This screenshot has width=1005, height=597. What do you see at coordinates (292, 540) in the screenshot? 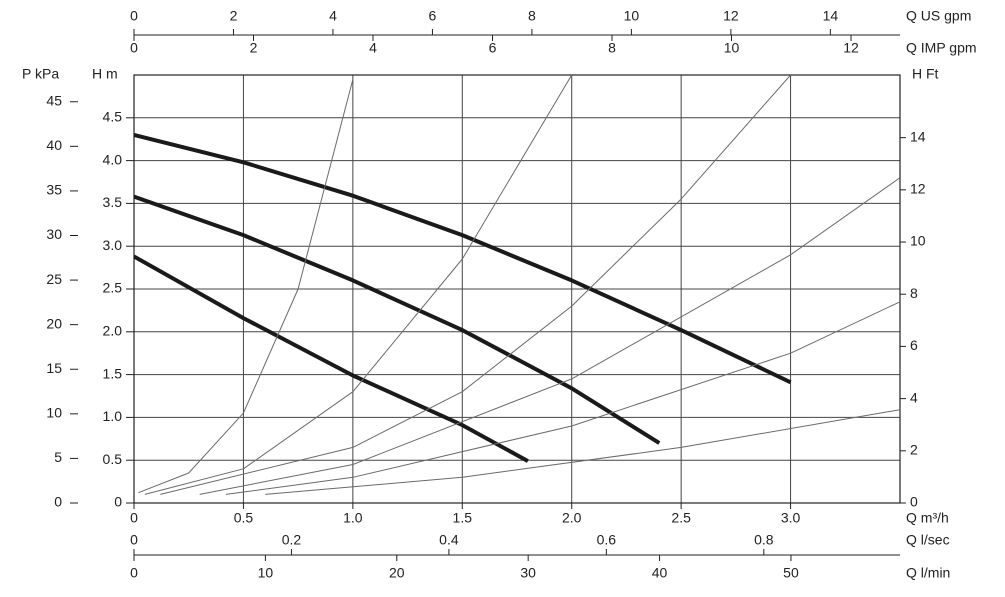
I see `tick-label: 0.2` at bounding box center [292, 540].